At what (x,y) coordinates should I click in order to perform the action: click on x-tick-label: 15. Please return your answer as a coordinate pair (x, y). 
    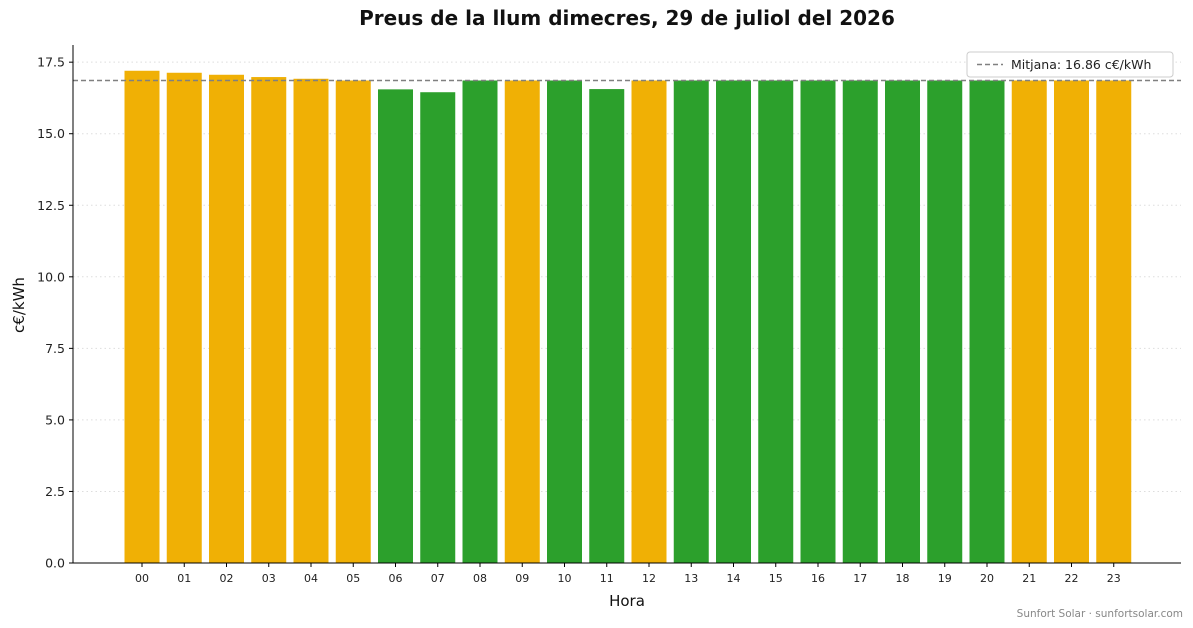
    Looking at the image, I should click on (776, 578).